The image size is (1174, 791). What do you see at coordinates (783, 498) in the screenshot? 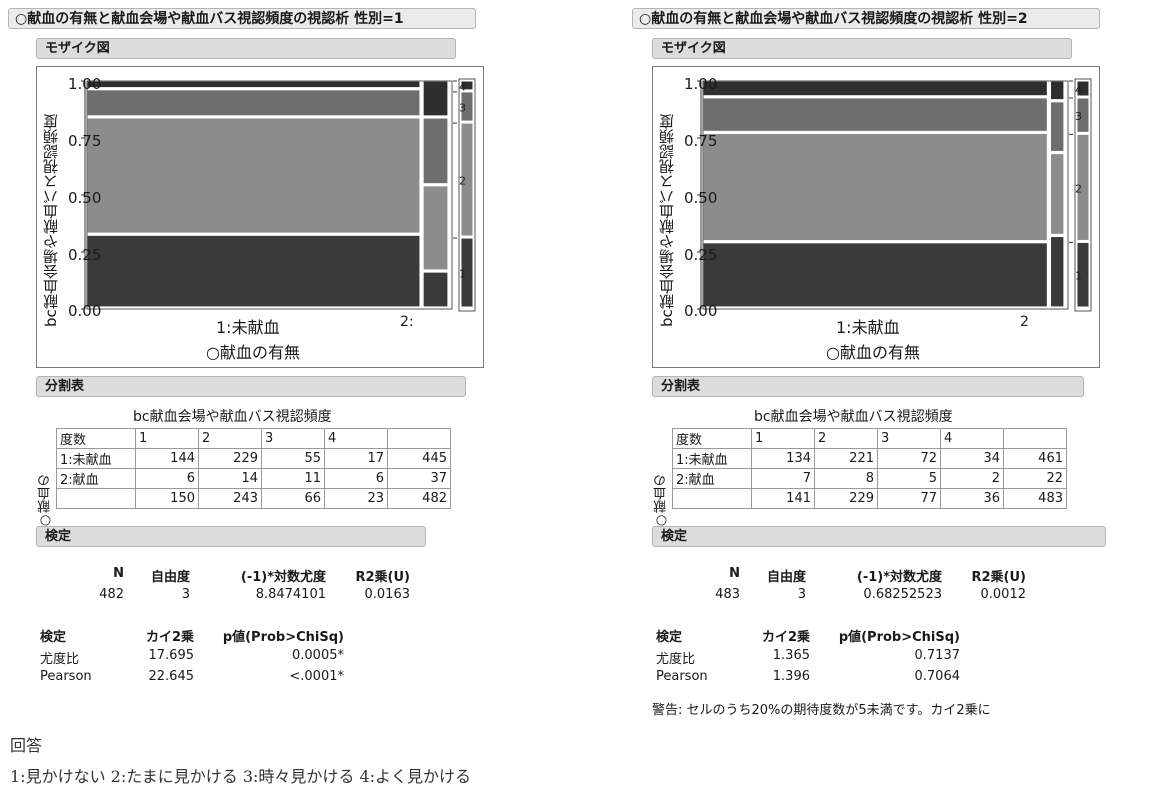
I see `table-cell: 141` at bounding box center [783, 498].